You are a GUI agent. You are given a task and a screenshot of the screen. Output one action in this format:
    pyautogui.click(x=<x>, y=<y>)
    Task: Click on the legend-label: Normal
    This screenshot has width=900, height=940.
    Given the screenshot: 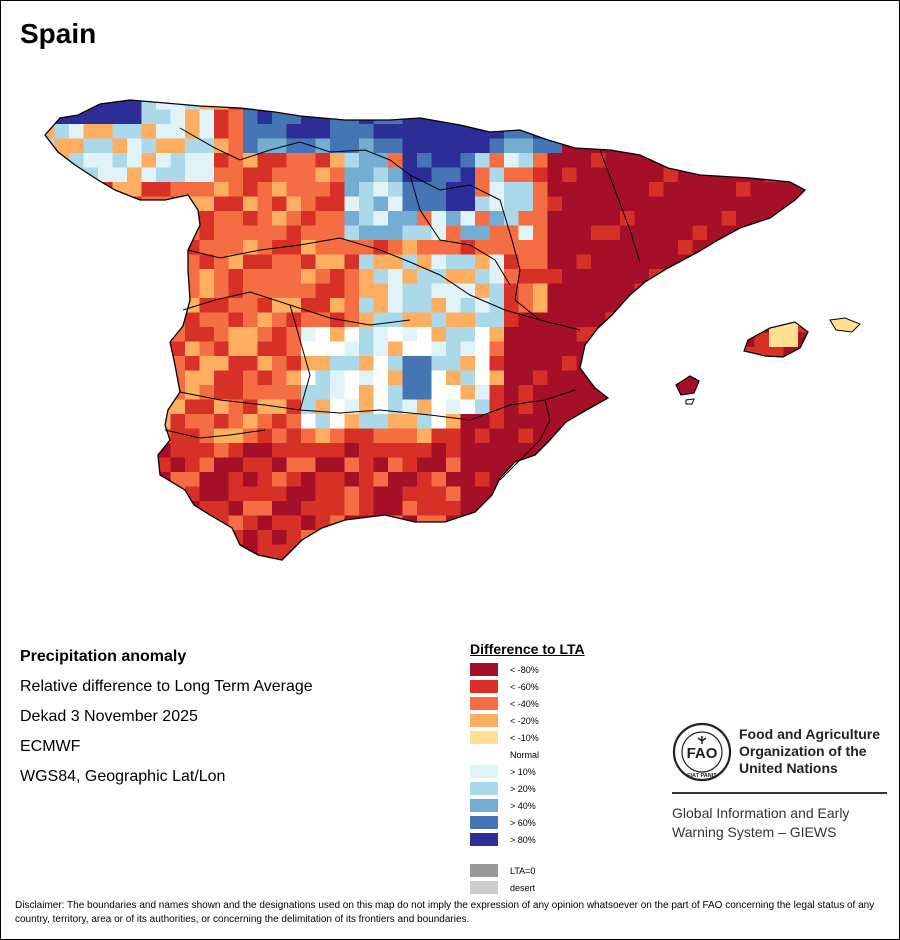 What is the action you would take?
    pyautogui.click(x=525, y=754)
    